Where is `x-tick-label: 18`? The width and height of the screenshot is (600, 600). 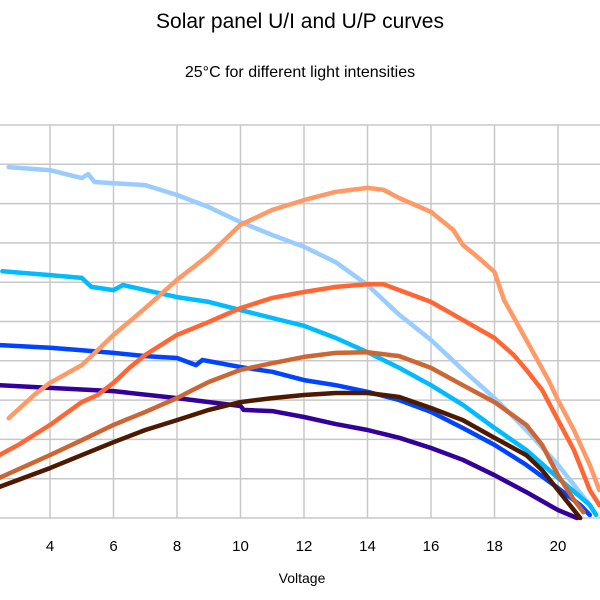 x-tick-label: 18 is located at coordinates (494, 546).